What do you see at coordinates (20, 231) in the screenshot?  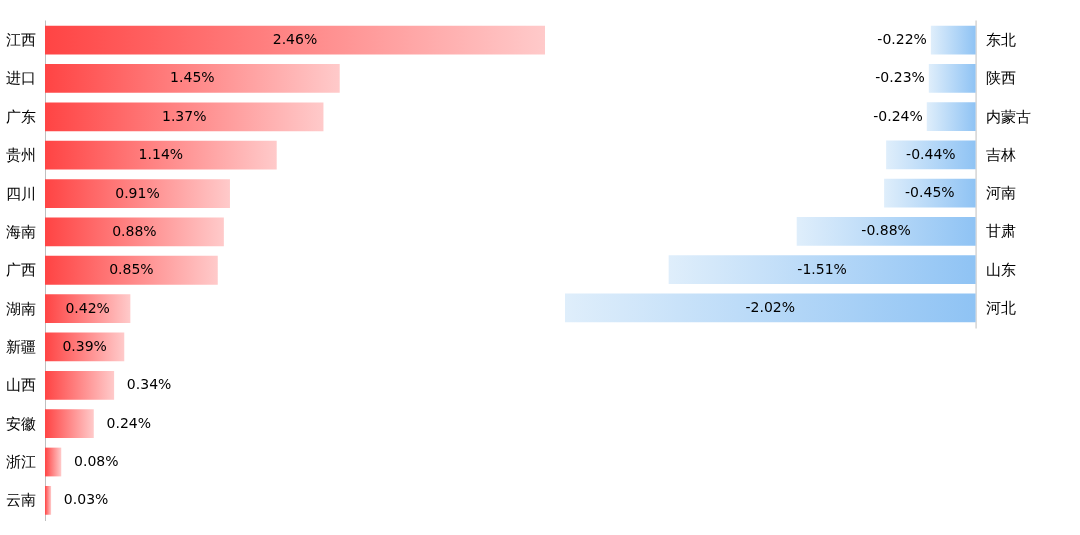 I see `y-tick-label: 海南` at bounding box center [20, 231].